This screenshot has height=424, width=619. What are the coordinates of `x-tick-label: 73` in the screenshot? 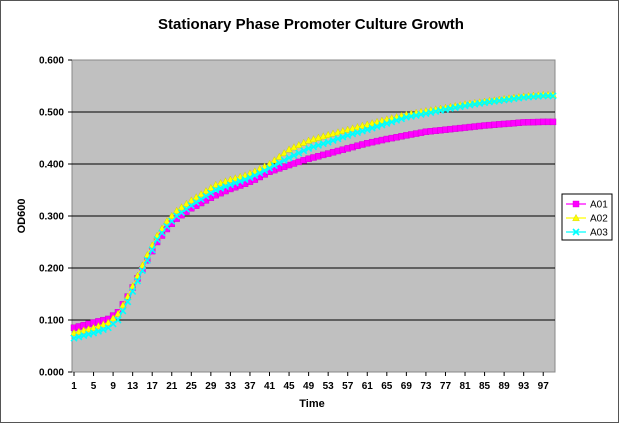 It's located at (426, 386).